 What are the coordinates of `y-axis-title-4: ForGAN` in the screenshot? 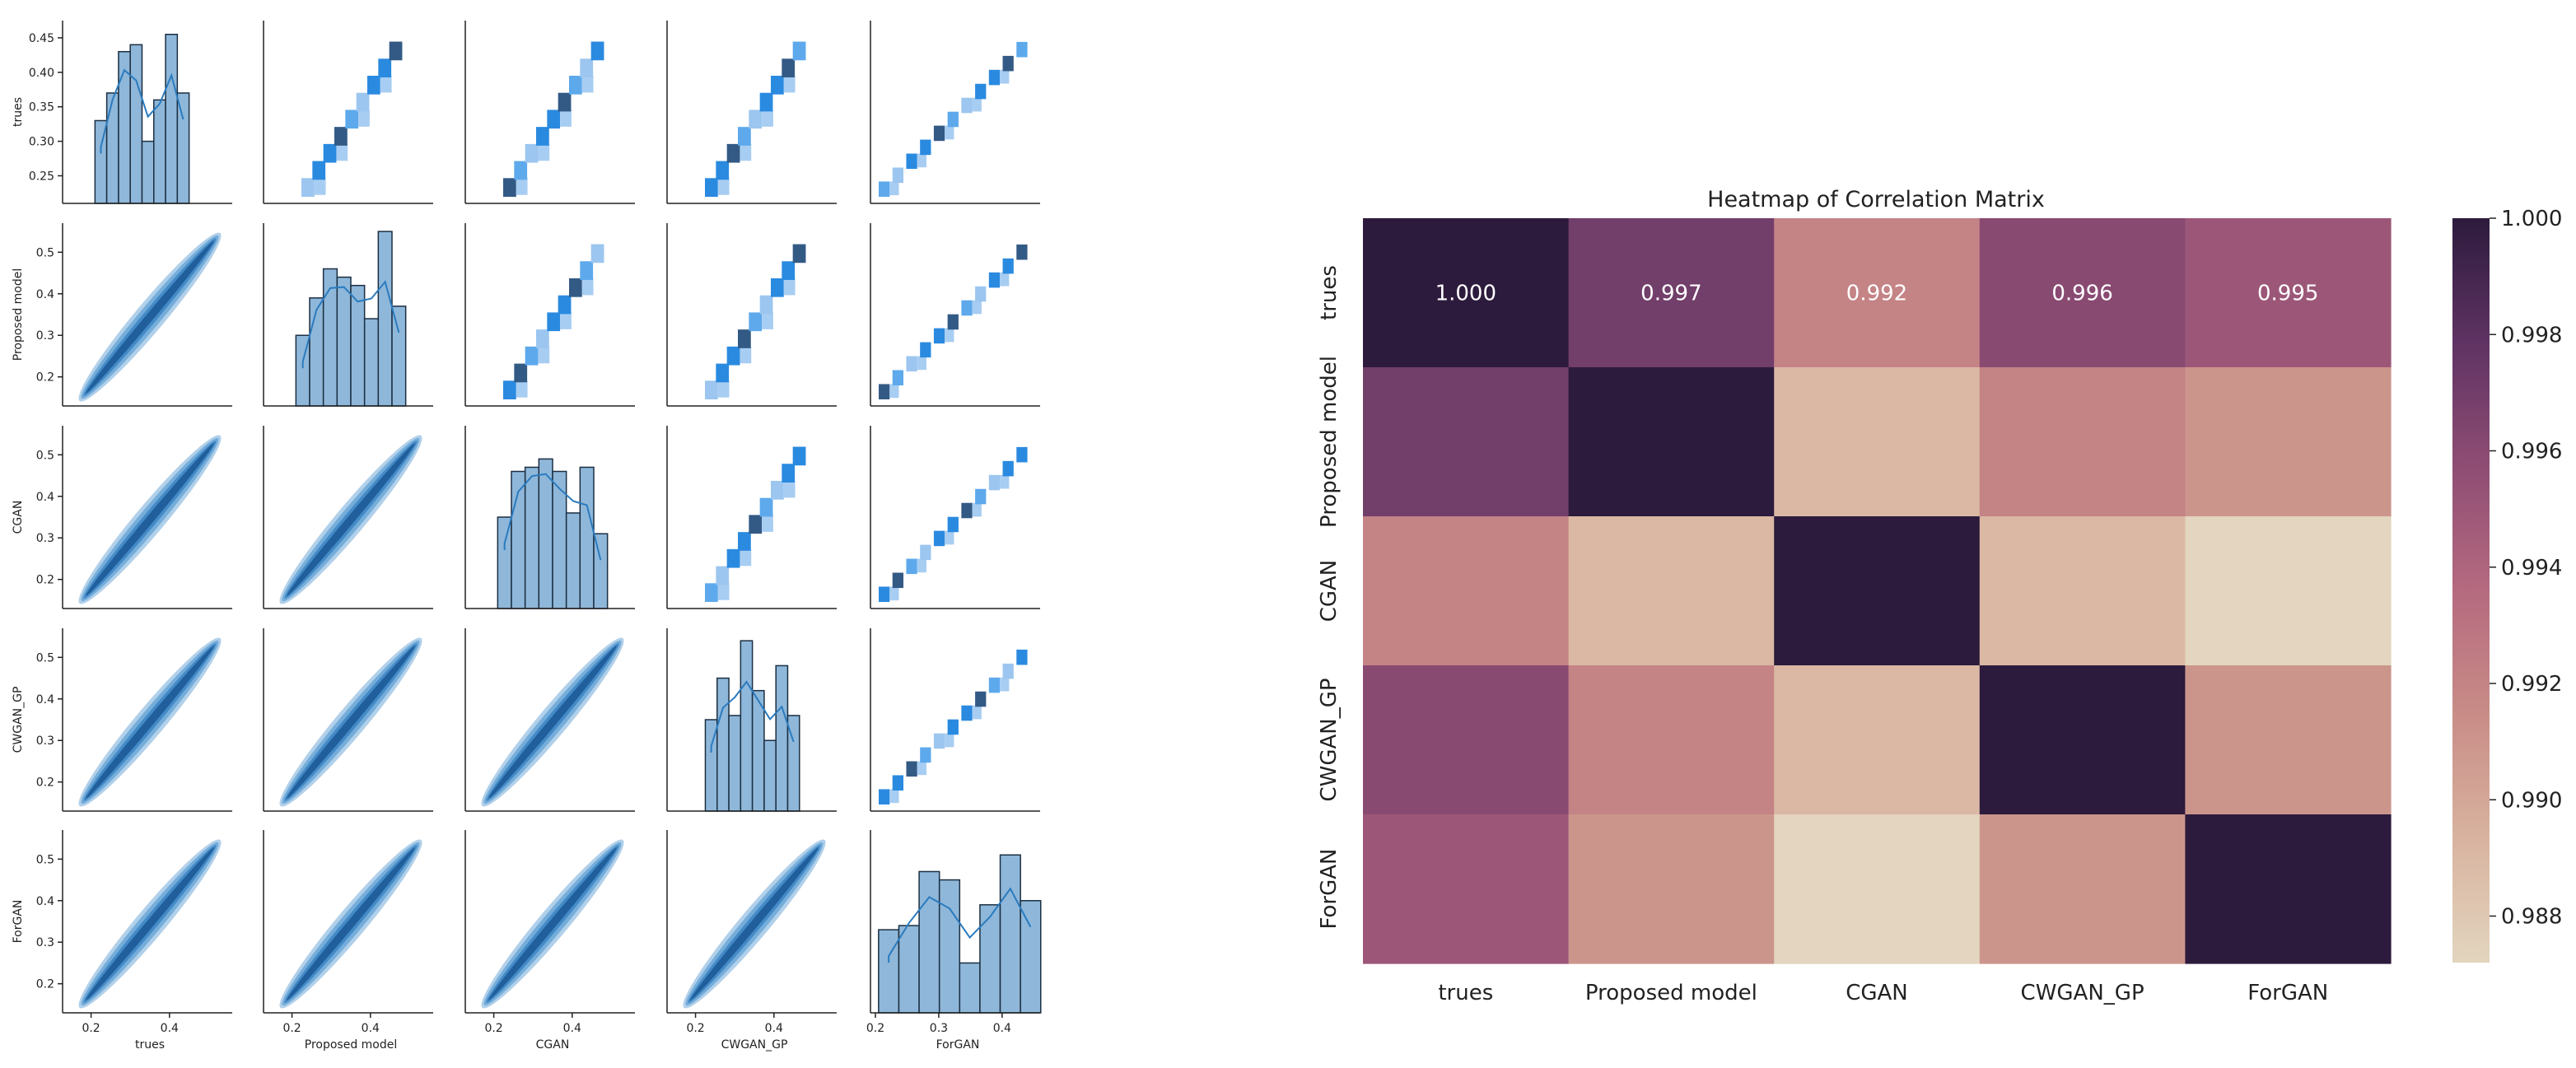 It's located at (18, 922).